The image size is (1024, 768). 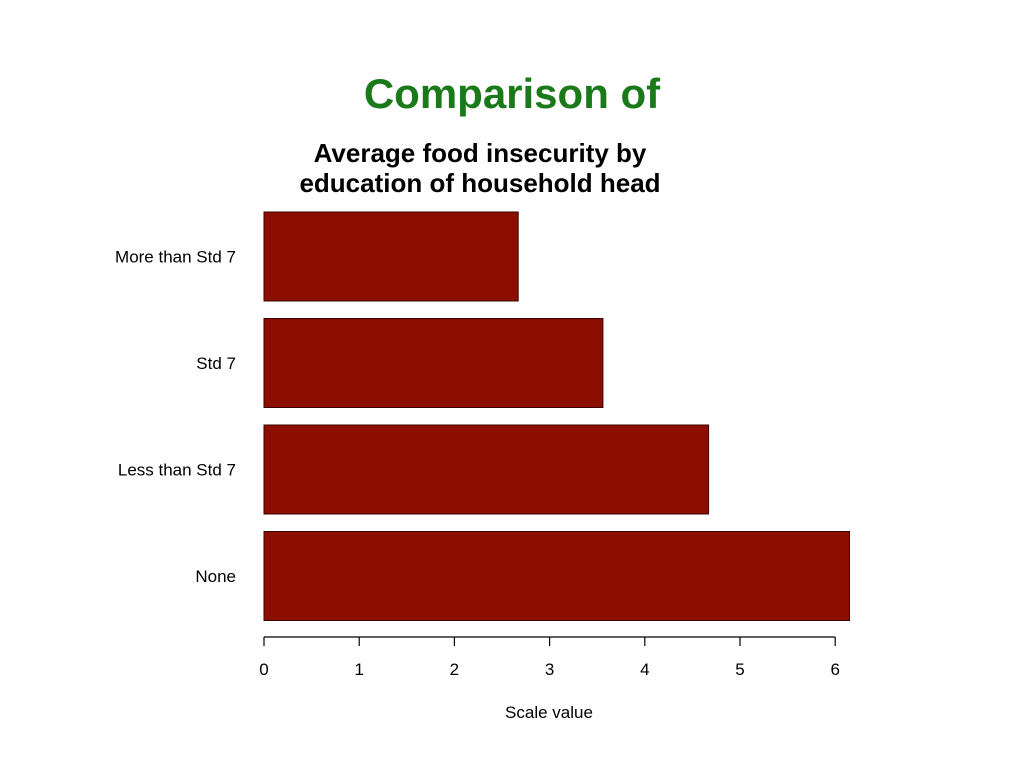 I want to click on x-axis: 0 1 2 3 4 5 6, so click(x=549, y=657).